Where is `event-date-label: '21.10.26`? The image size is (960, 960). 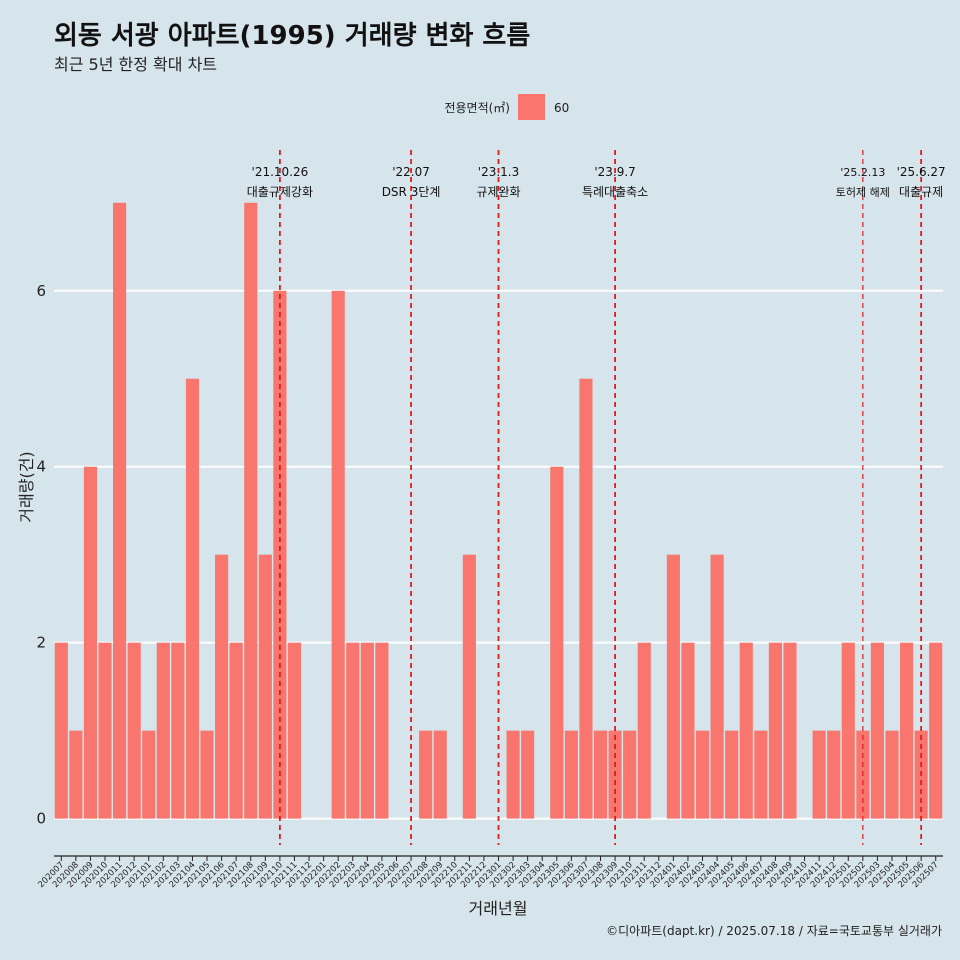 event-date-label: '21.10.26 is located at coordinates (280, 172).